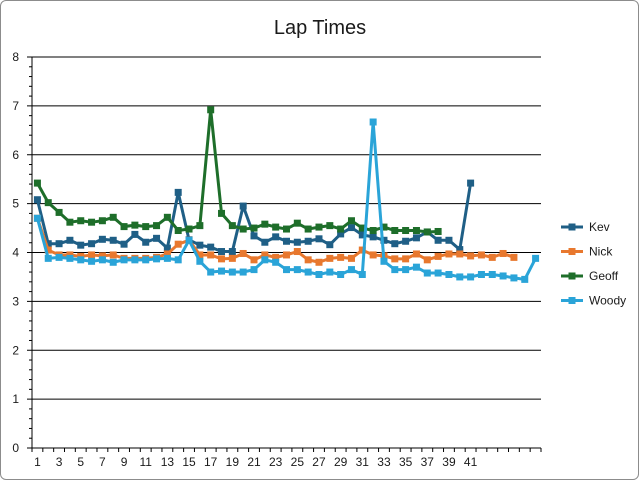 This screenshot has height=482, width=641. I want to click on legend-item-kev: Kev, so click(585, 227).